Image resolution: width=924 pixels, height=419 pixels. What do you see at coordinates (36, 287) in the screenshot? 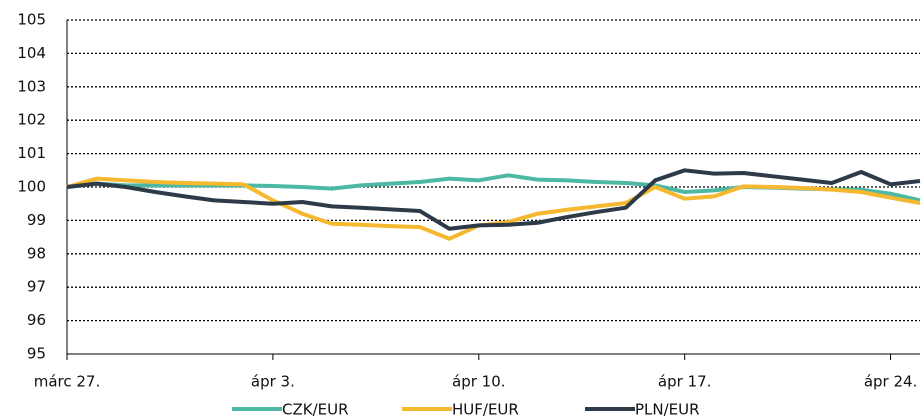
I see `y-tick-label: 97` at bounding box center [36, 287].